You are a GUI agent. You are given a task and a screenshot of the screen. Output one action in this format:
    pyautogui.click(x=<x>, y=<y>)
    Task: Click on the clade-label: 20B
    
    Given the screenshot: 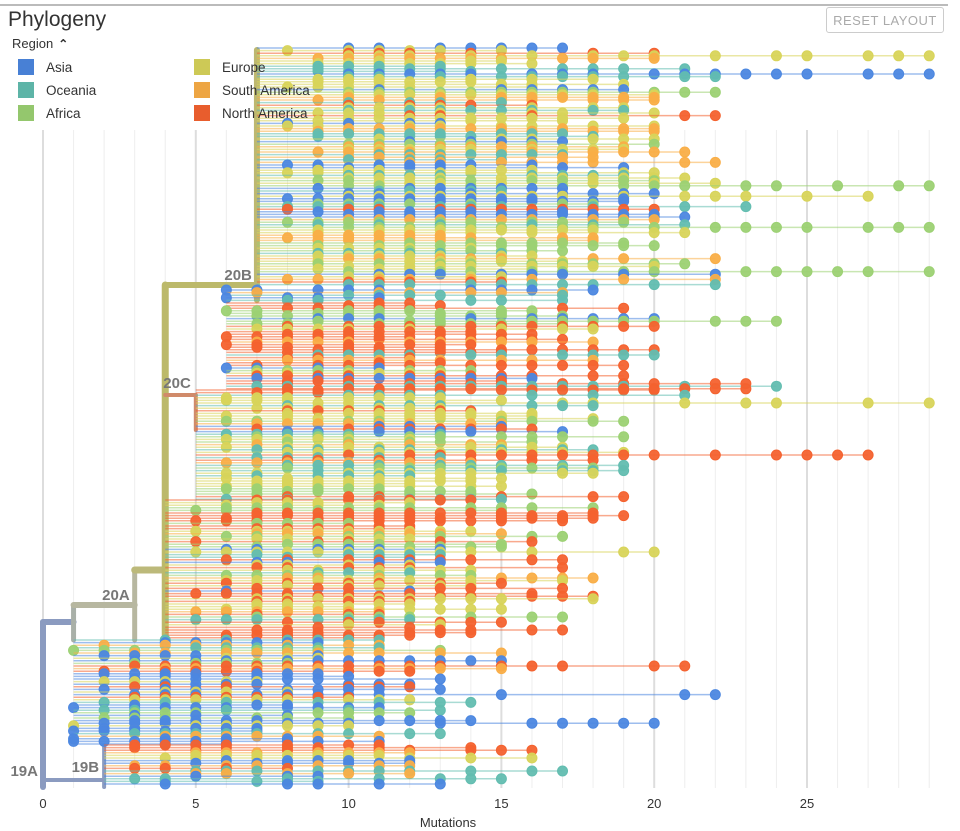 What is the action you would take?
    pyautogui.click(x=238, y=275)
    